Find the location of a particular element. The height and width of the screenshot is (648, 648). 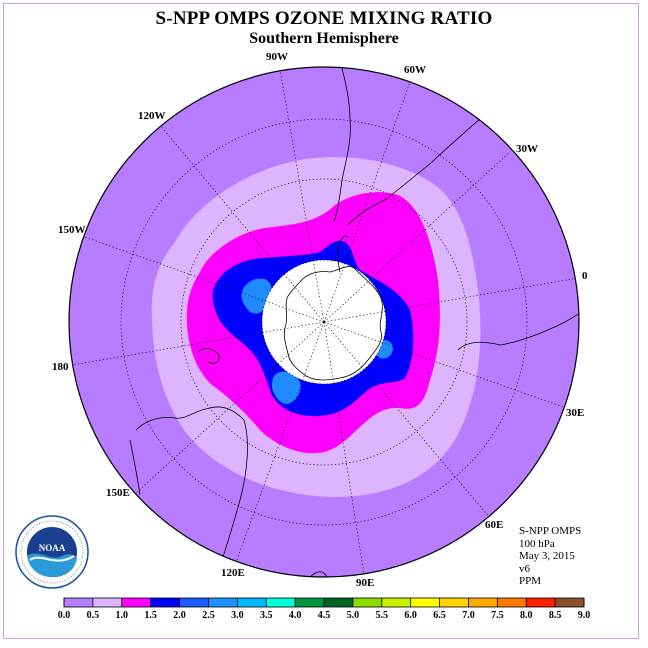

lon-label-0: 0 is located at coordinates (585, 276).